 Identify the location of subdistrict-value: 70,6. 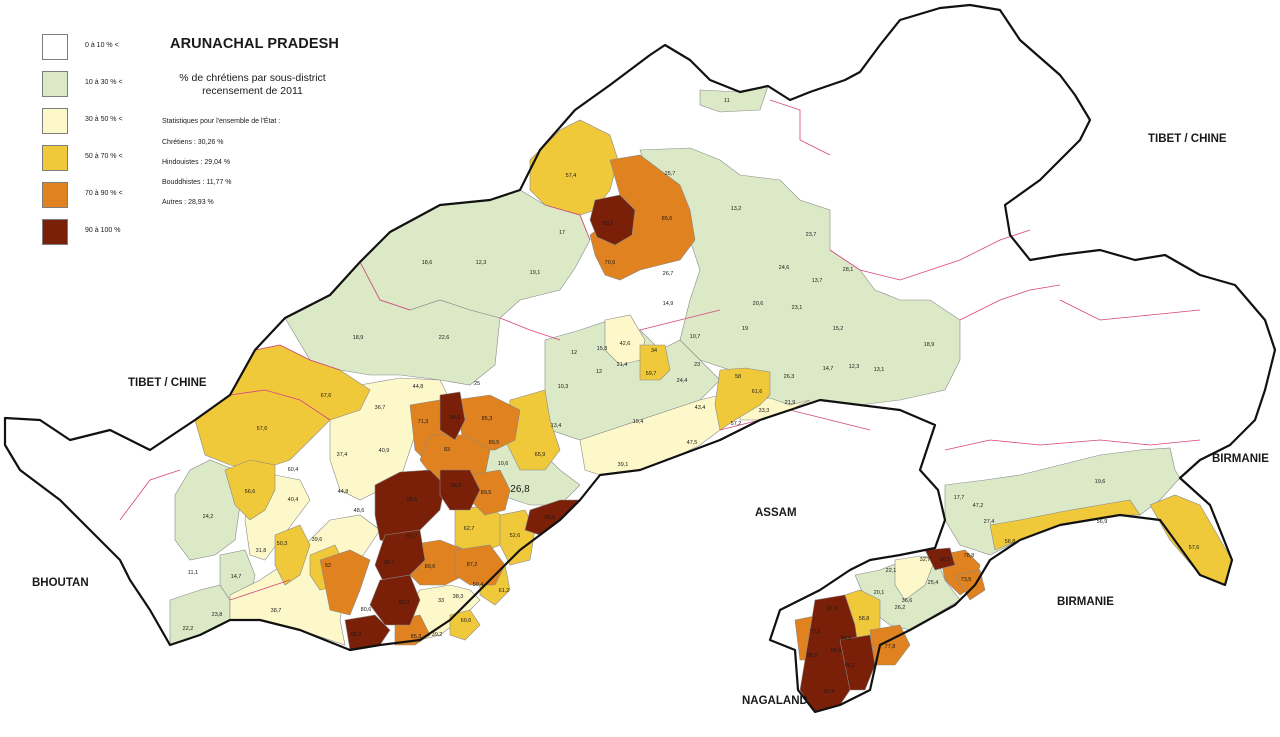
(610, 263).